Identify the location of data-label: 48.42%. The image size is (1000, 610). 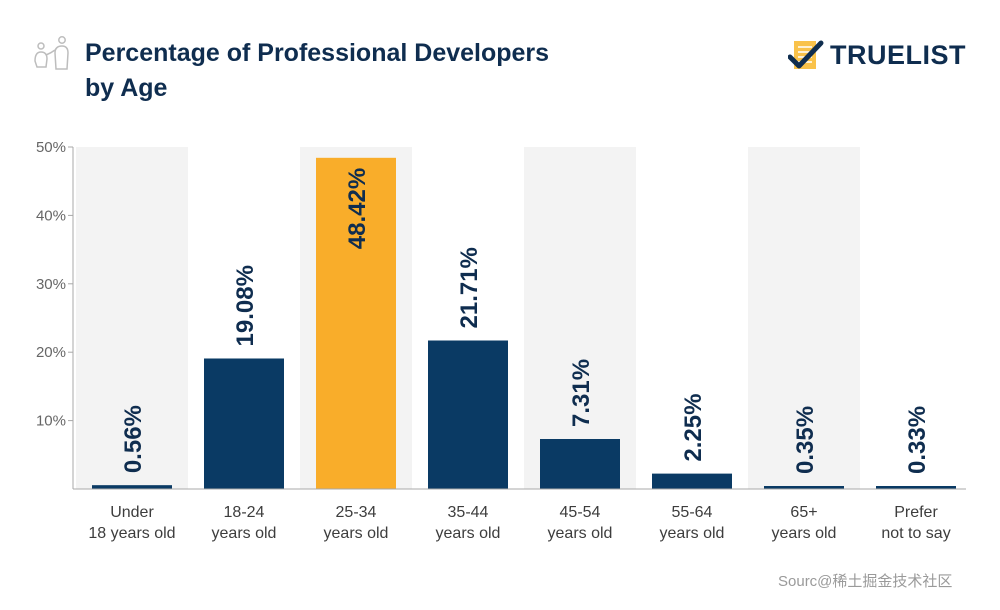
(357, 208).